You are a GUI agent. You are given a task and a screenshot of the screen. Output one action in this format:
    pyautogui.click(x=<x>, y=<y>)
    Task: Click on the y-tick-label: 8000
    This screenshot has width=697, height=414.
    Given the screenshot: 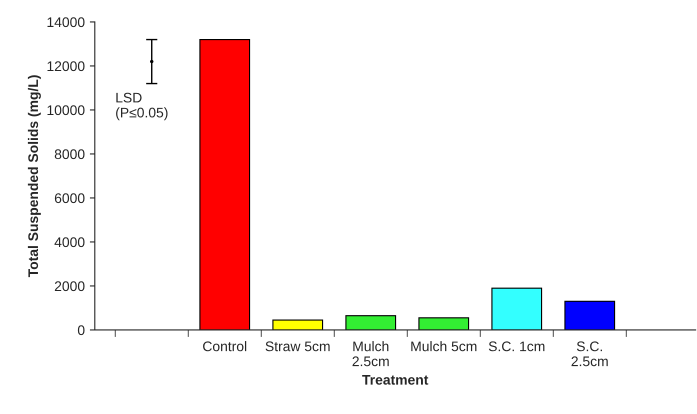 What is the action you would take?
    pyautogui.click(x=69, y=154)
    